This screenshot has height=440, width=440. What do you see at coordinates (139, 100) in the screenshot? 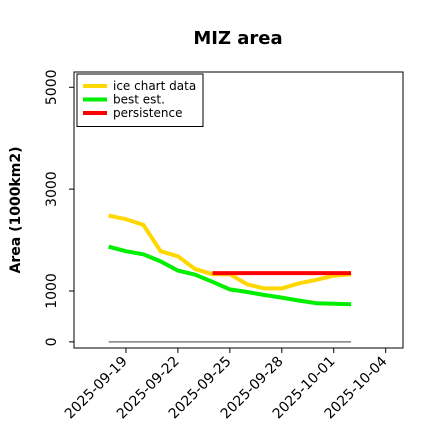
I see `legend-label: best est.` at bounding box center [139, 100].